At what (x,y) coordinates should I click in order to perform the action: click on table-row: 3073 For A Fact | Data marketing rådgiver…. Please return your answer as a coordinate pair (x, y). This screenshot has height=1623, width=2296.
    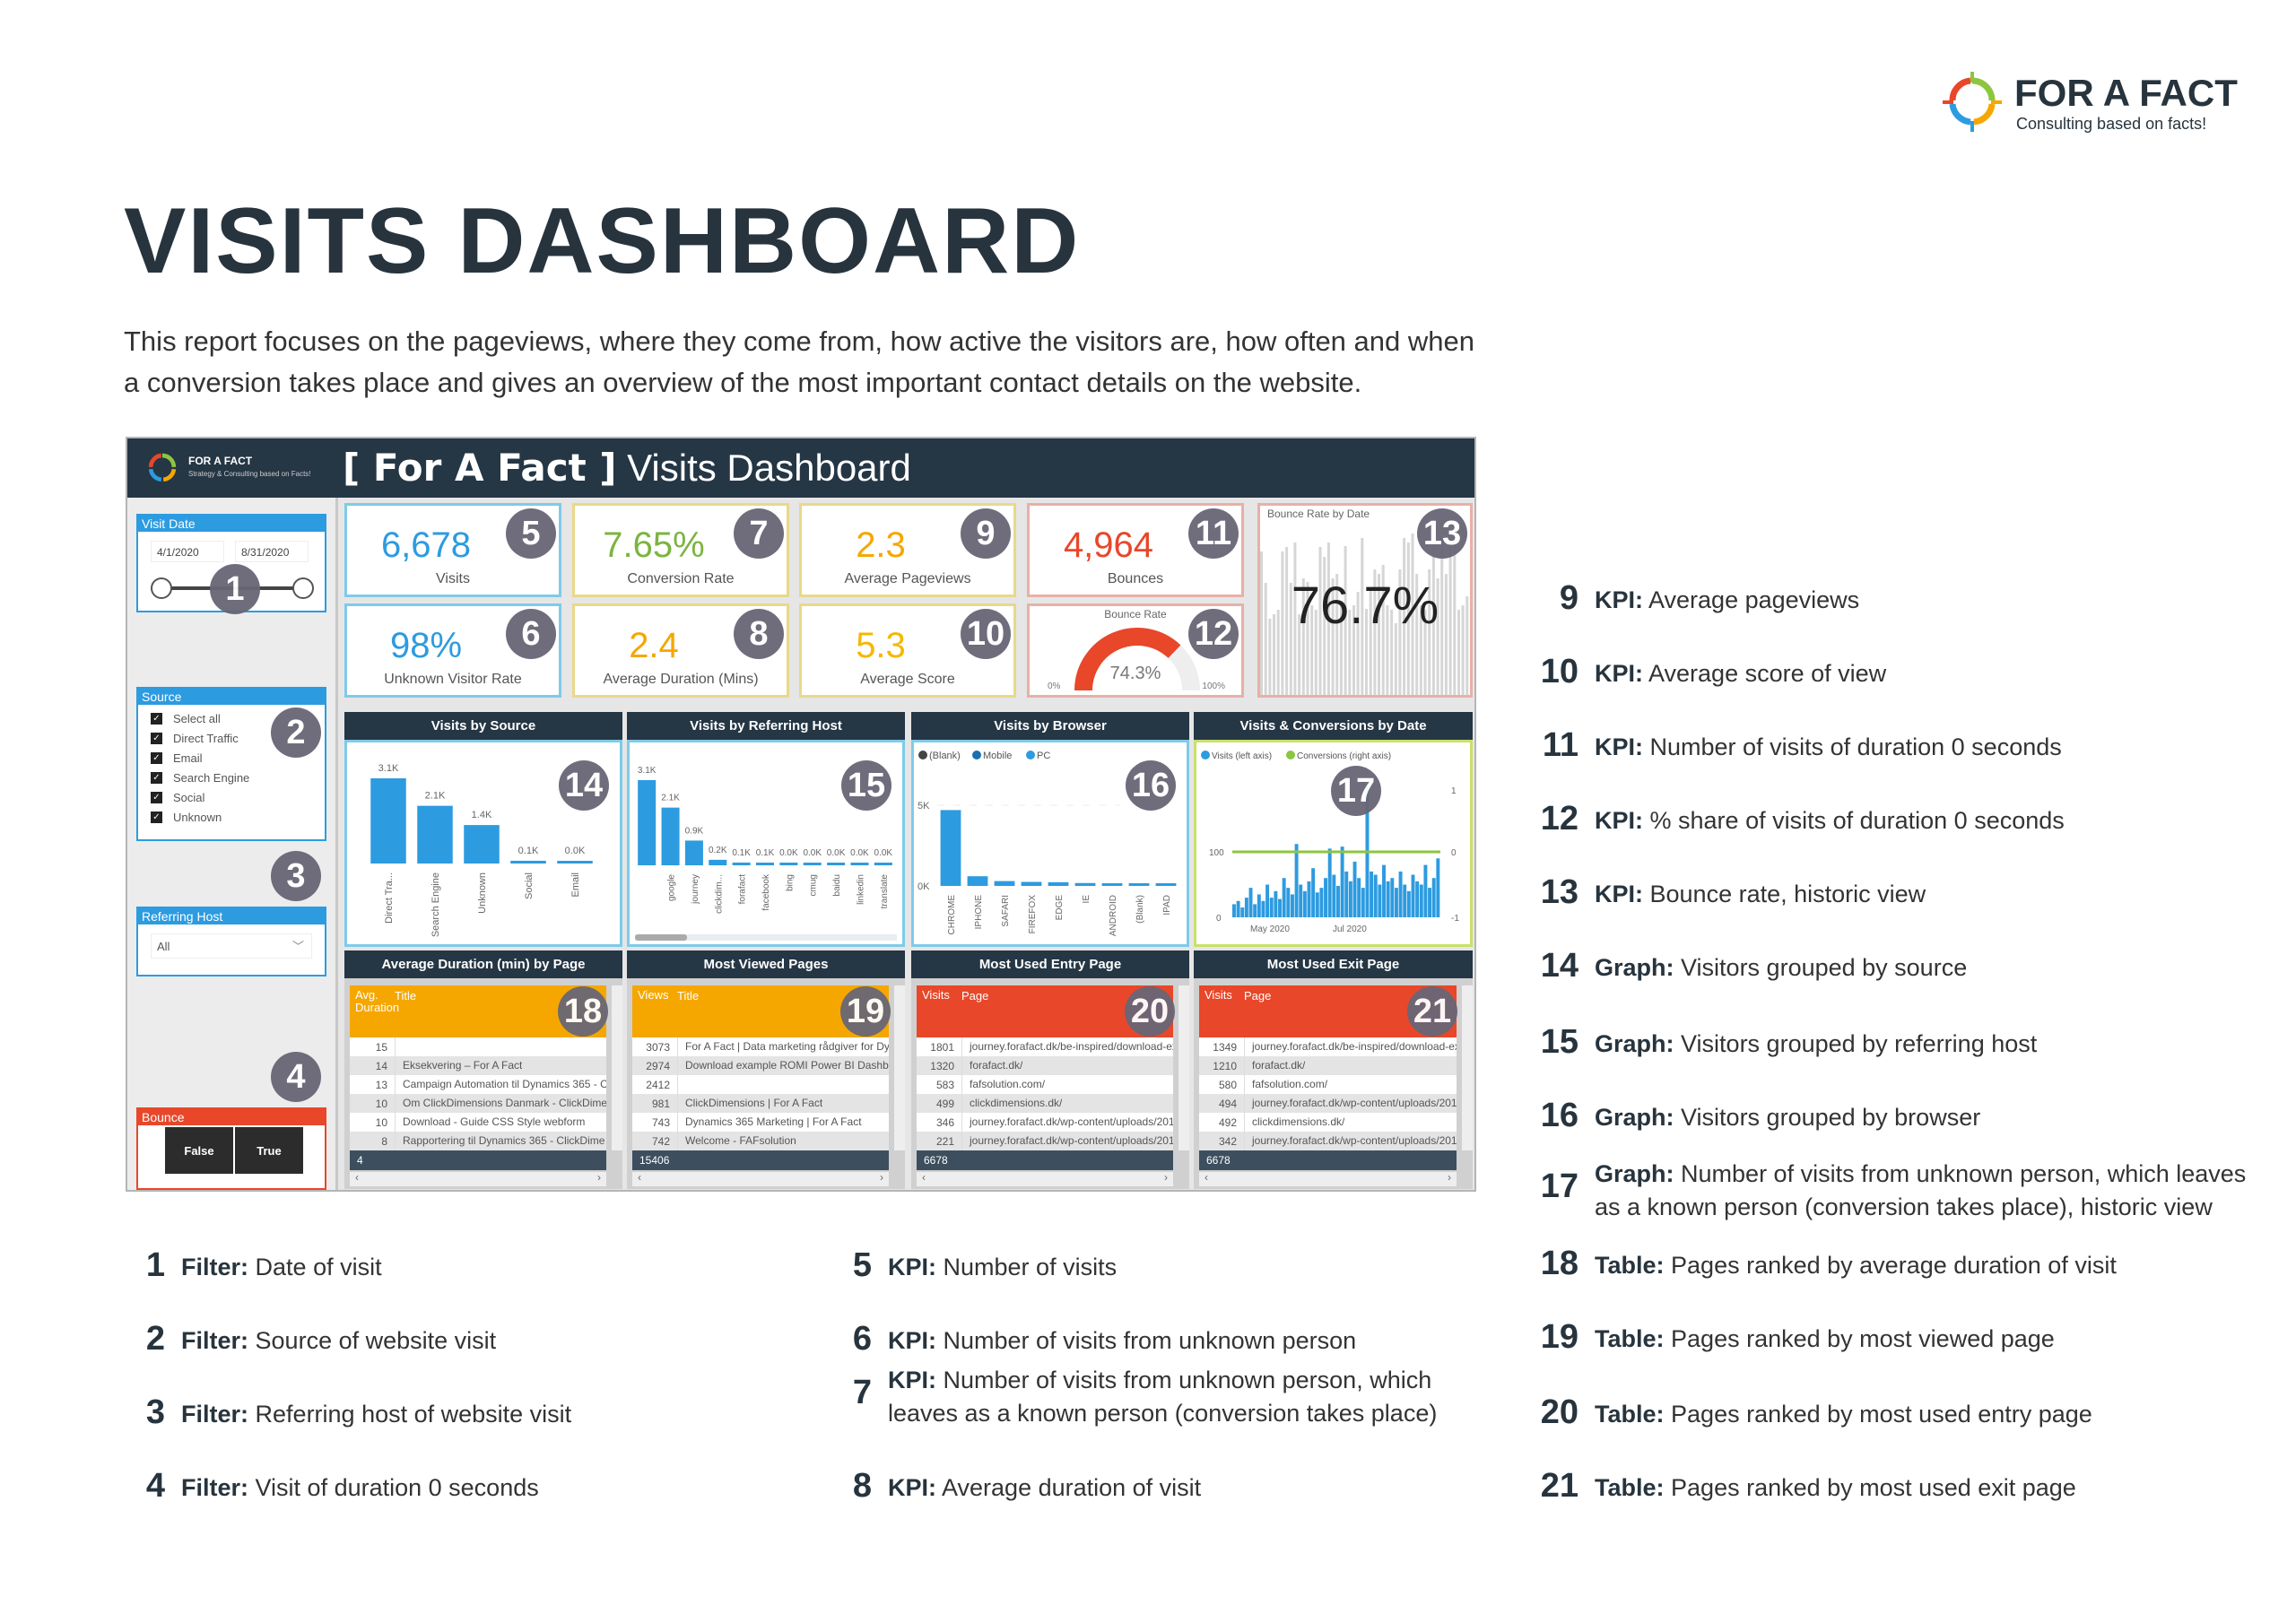
    Looking at the image, I should click on (760, 1046).